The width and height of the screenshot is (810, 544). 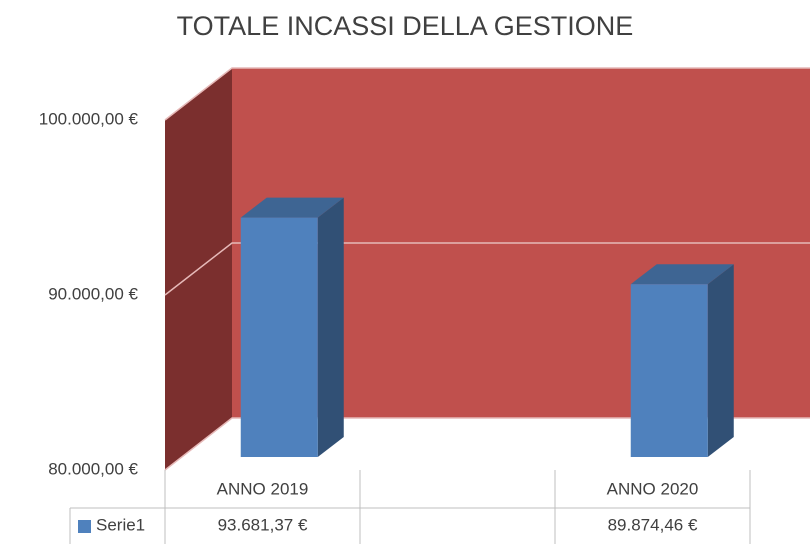 I want to click on y-tick-label: 90.000,00 €, so click(x=93, y=293).